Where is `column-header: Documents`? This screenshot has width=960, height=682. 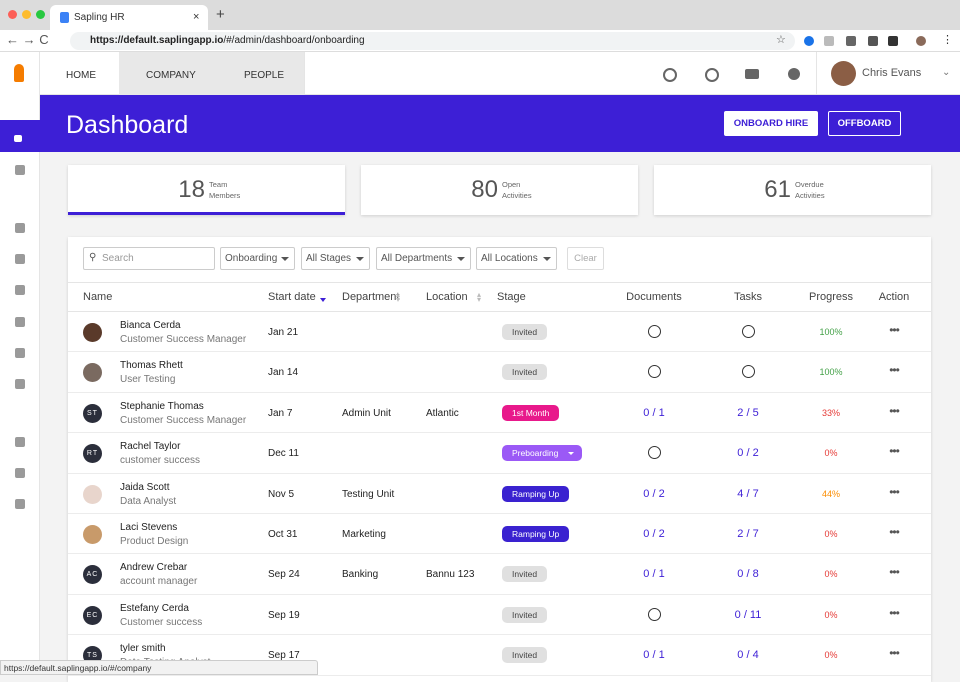 column-header: Documents is located at coordinates (654, 297).